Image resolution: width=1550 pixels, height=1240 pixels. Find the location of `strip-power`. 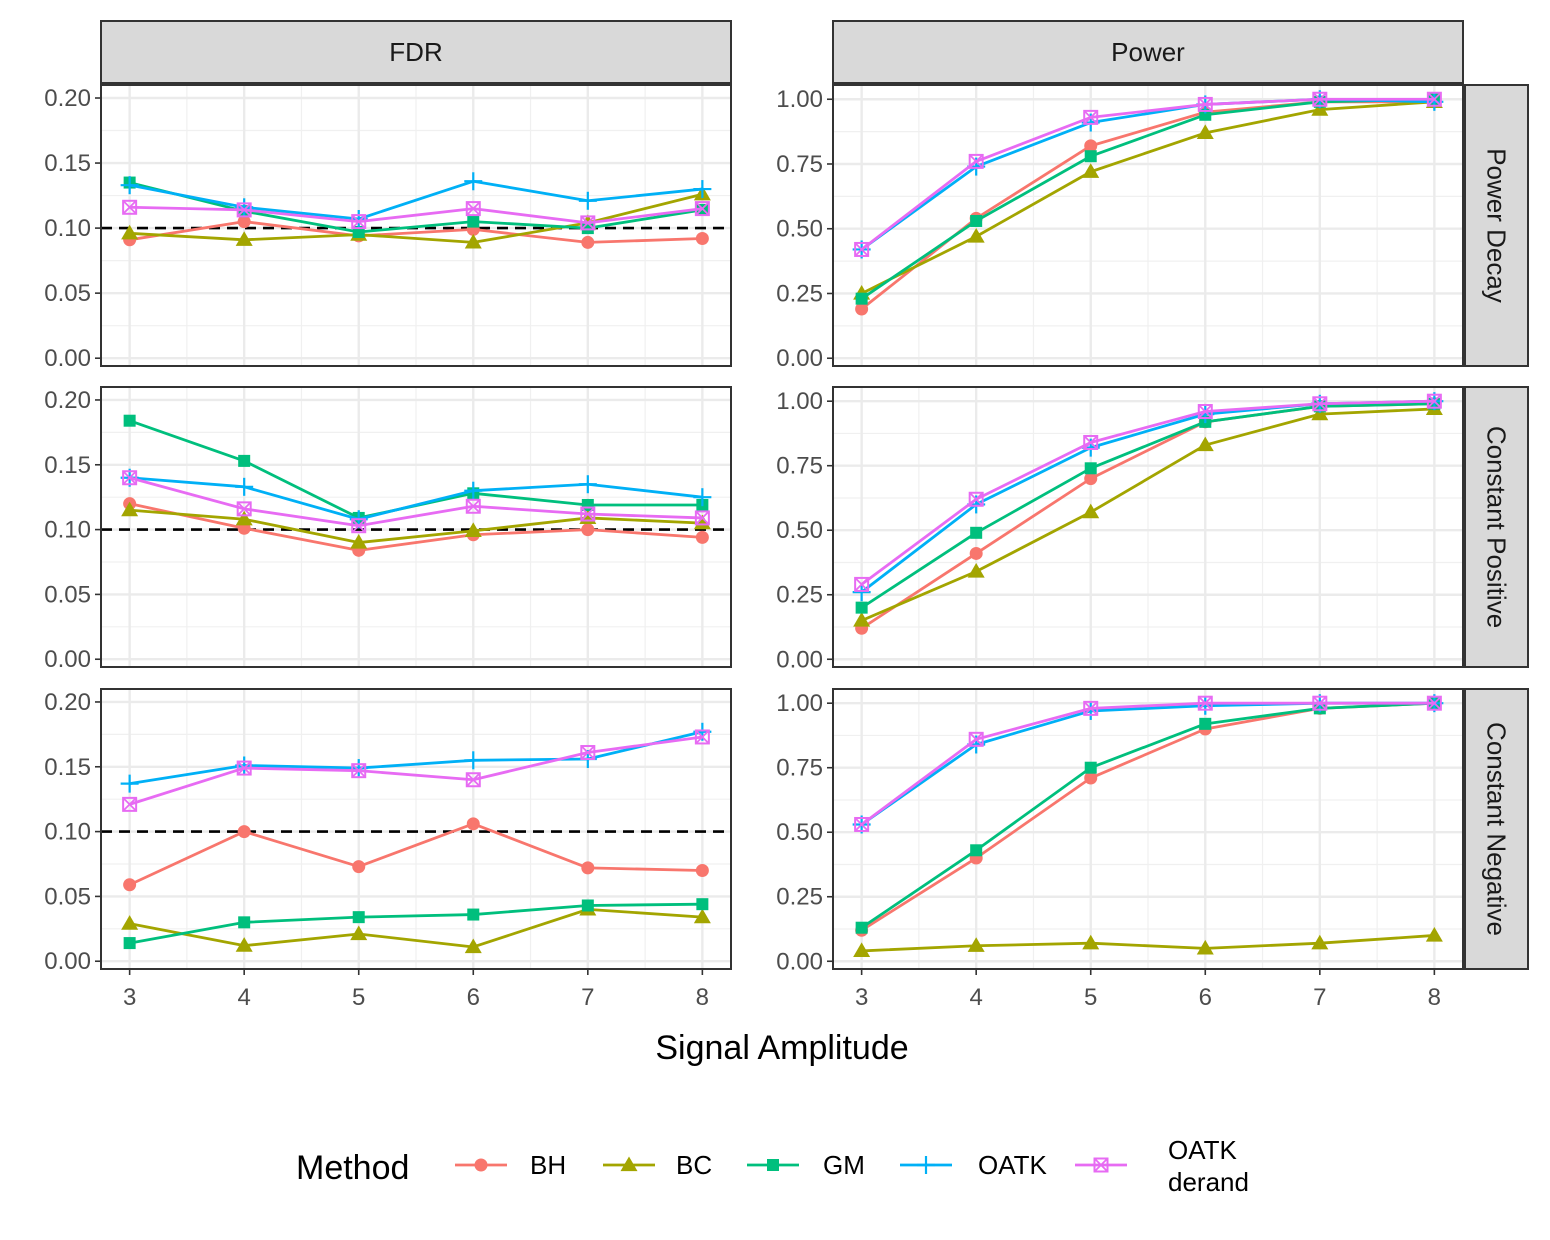

strip-power is located at coordinates (1148, 52).